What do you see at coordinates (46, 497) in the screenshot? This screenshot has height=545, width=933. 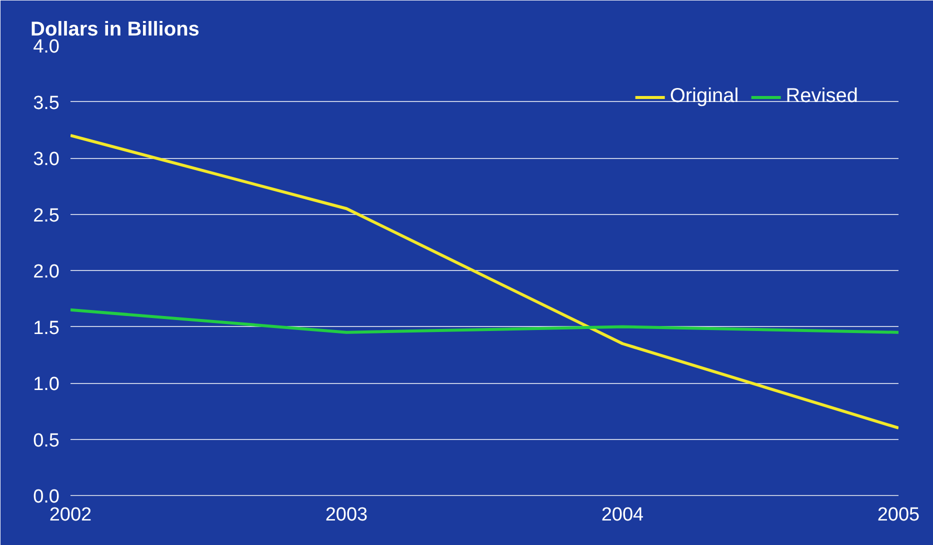 I see `y-tick-label: 0.0` at bounding box center [46, 497].